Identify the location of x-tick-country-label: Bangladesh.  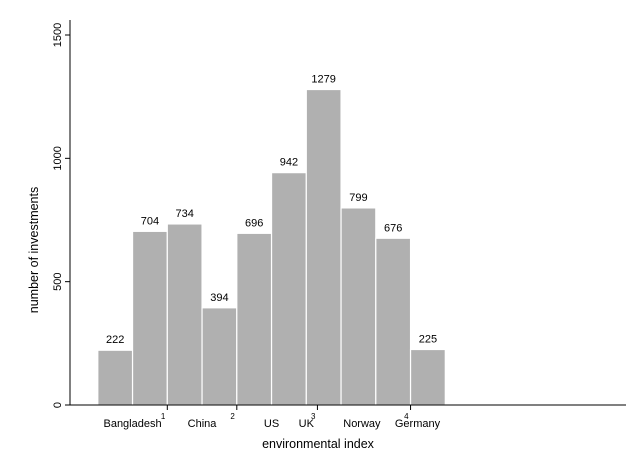
(132, 424).